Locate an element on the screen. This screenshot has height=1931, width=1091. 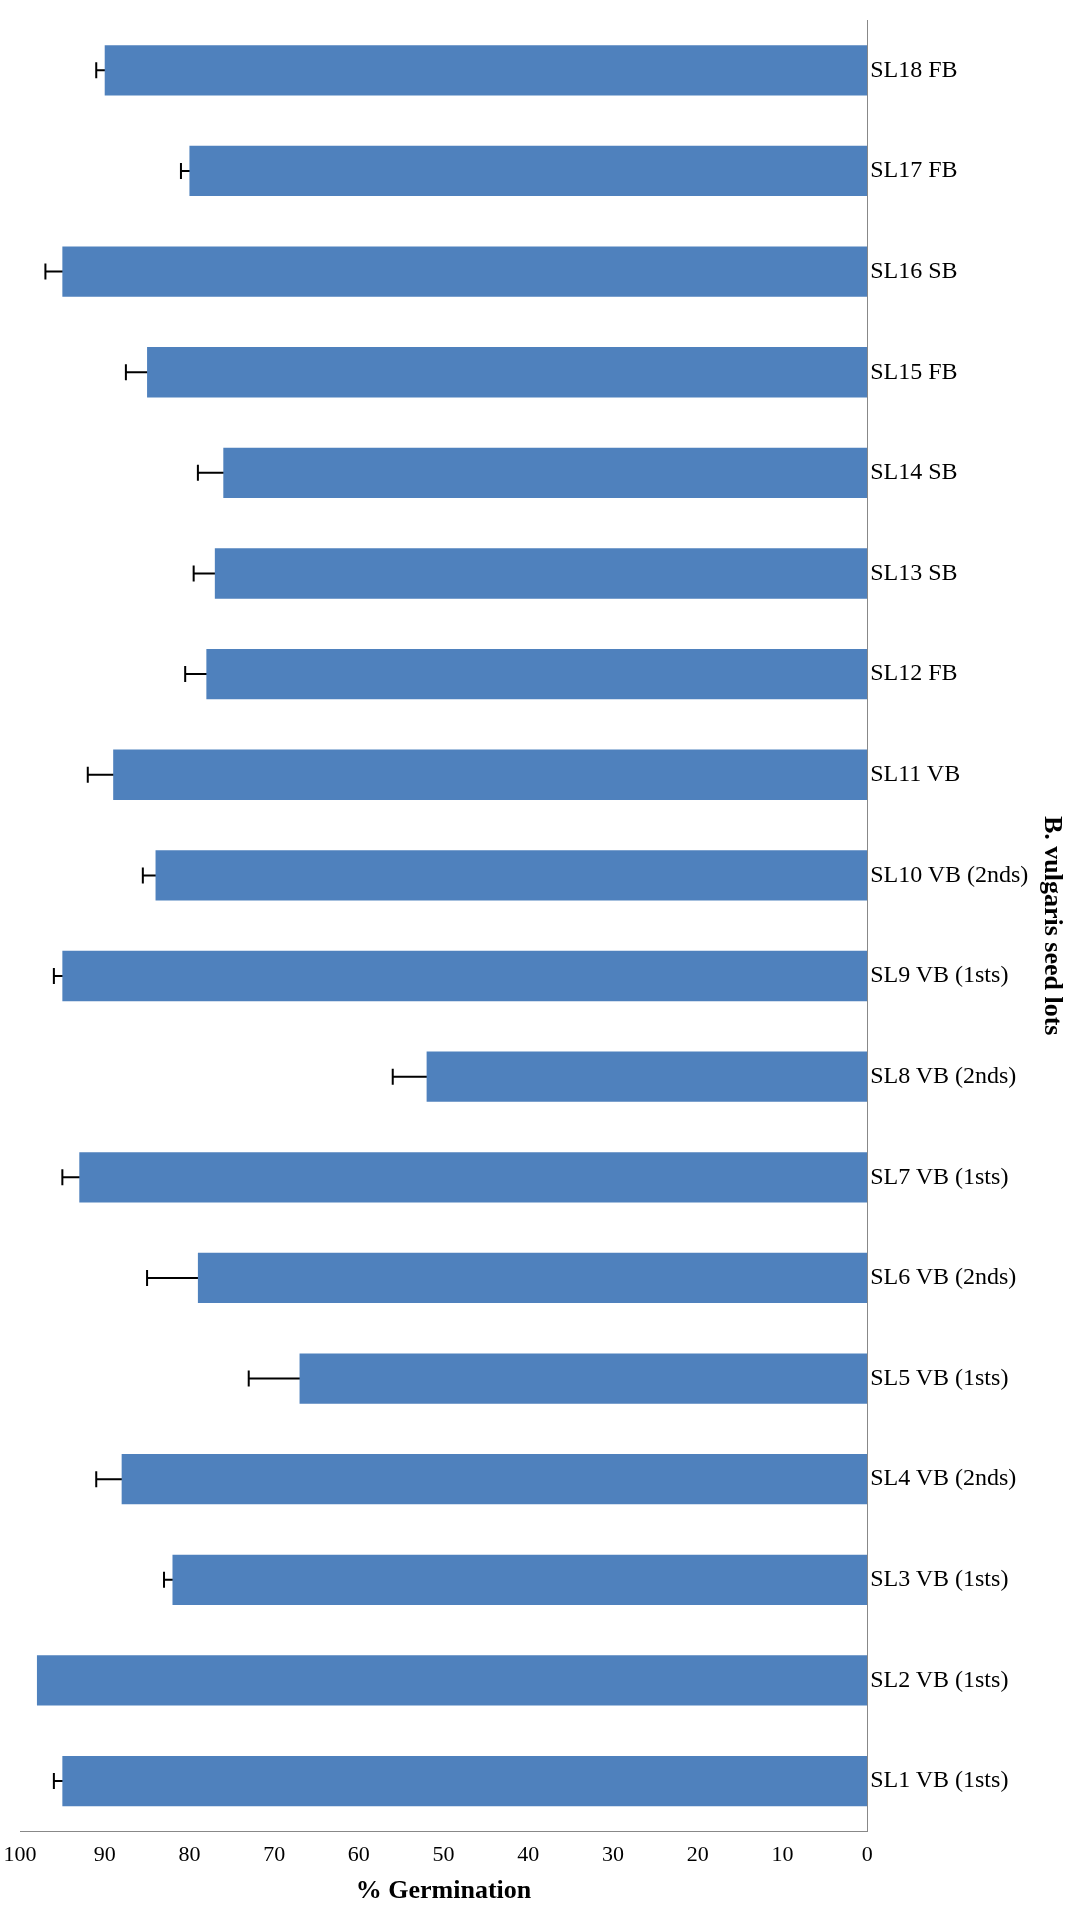
y-tick-label: SL16 SB is located at coordinates (914, 269).